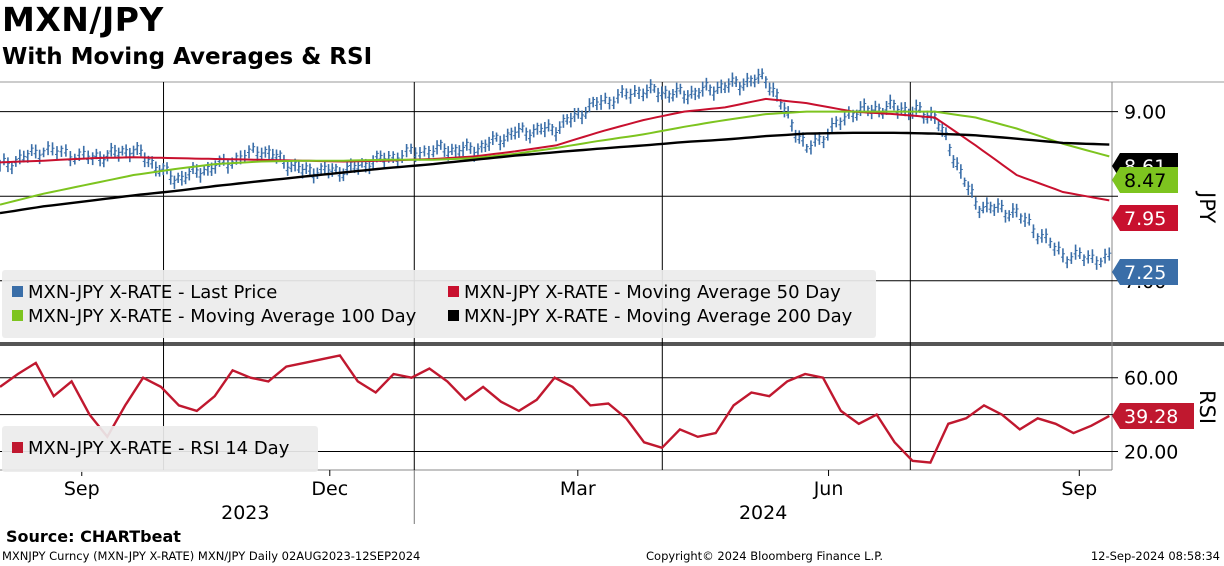  Describe the element at coordinates (658, 316) in the screenshot. I see `legend-label: MXN-JPY X-RATE - Moving Average 200 Day` at that location.